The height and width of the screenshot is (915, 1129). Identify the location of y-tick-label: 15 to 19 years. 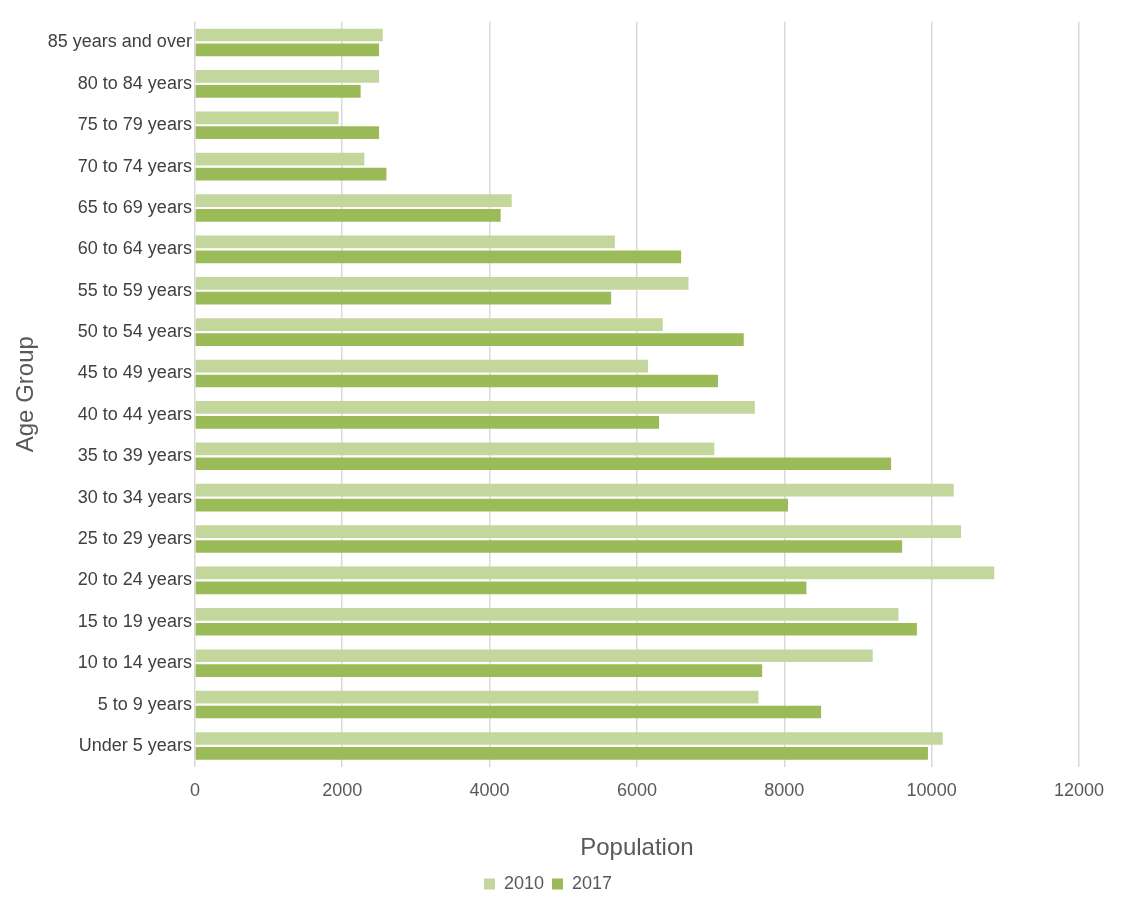
(134, 620).